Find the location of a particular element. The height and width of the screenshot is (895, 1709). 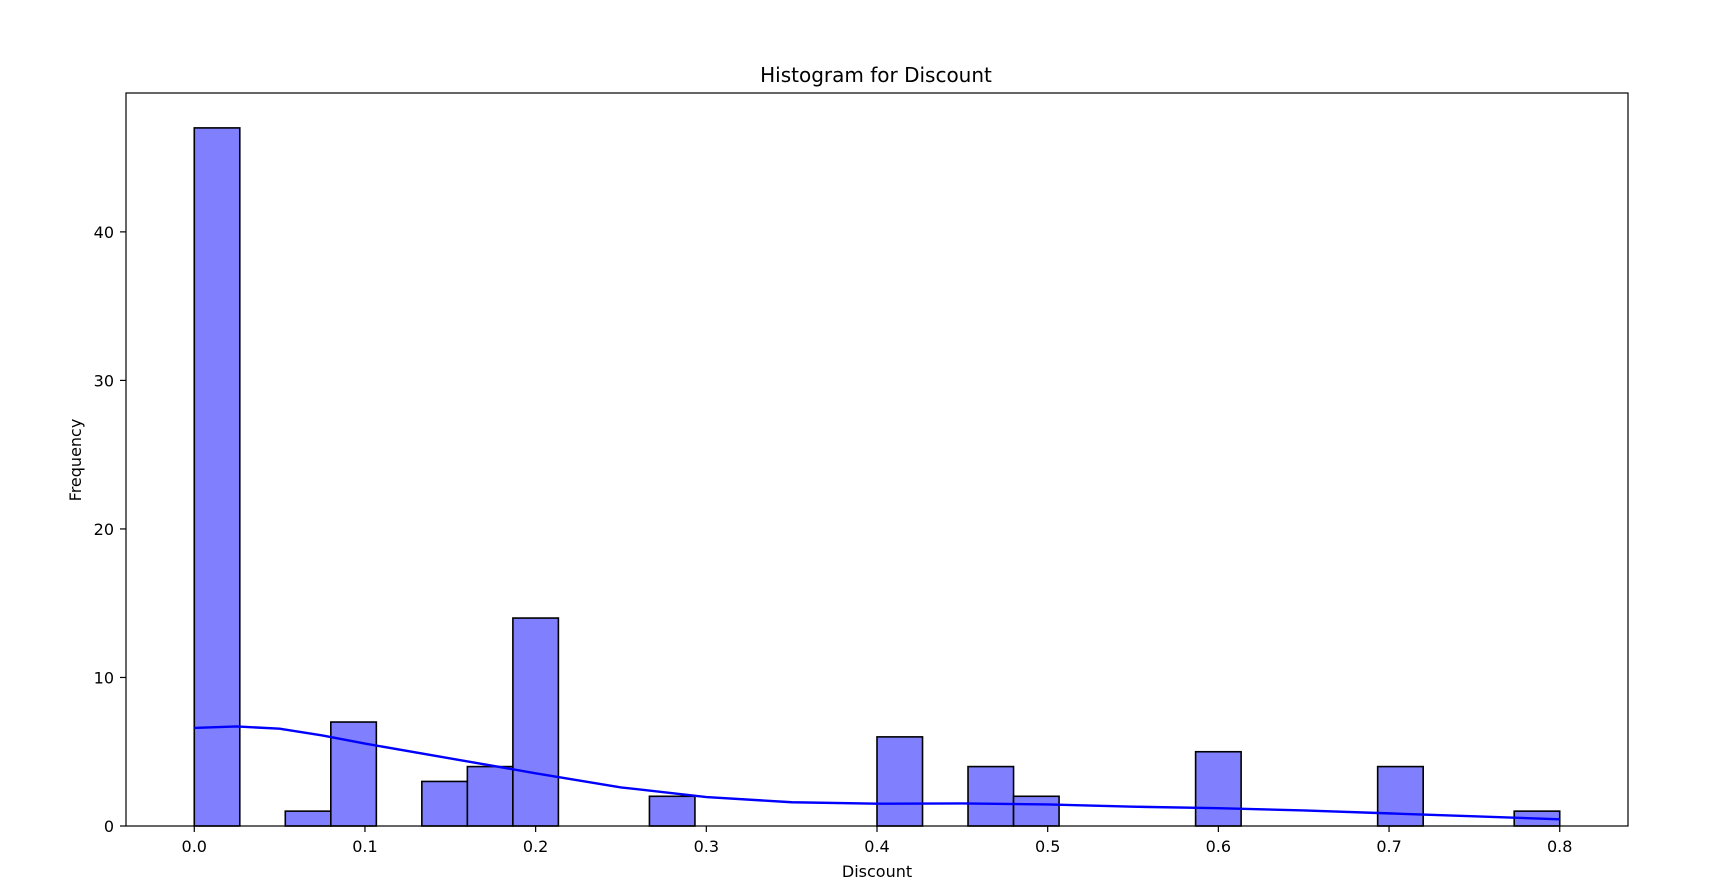

x-axis-label: Discount is located at coordinates (877, 871).